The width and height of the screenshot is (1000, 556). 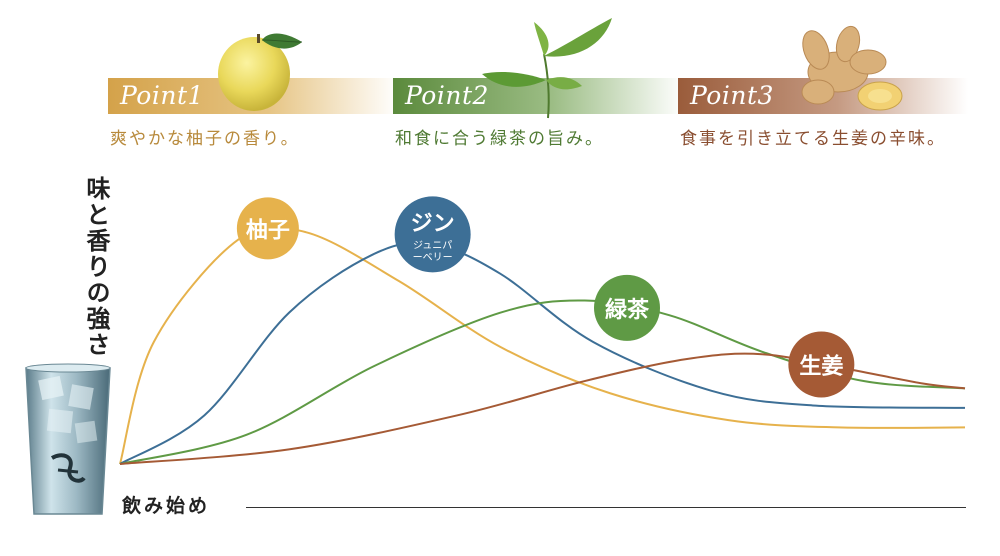 I want to click on ginger-root-icon, so click(x=852, y=68).